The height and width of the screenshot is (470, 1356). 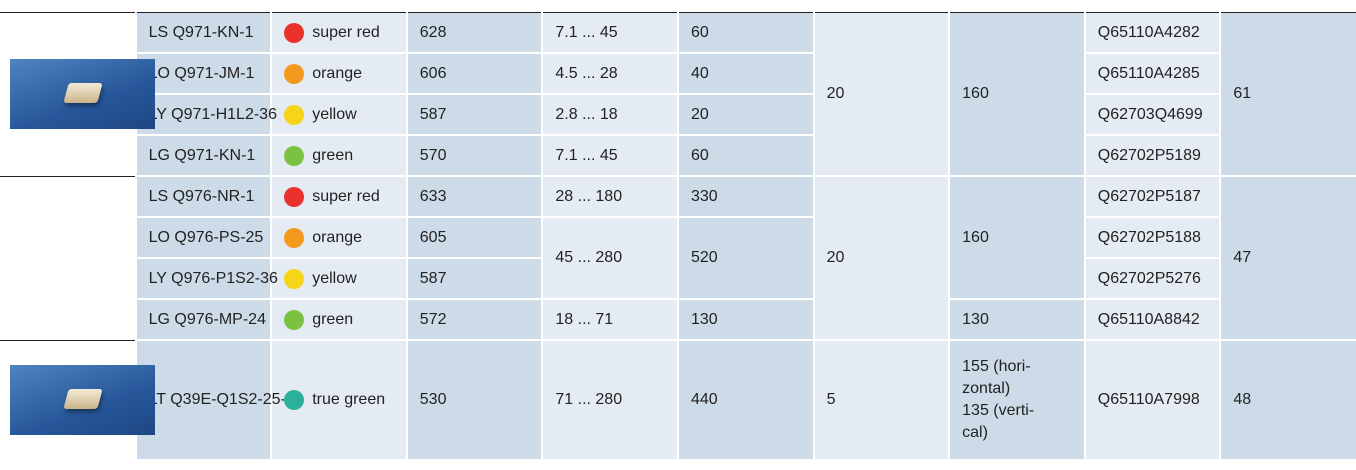 I want to click on intensity-range-cell: 4.5 ... 28, so click(x=609, y=74).